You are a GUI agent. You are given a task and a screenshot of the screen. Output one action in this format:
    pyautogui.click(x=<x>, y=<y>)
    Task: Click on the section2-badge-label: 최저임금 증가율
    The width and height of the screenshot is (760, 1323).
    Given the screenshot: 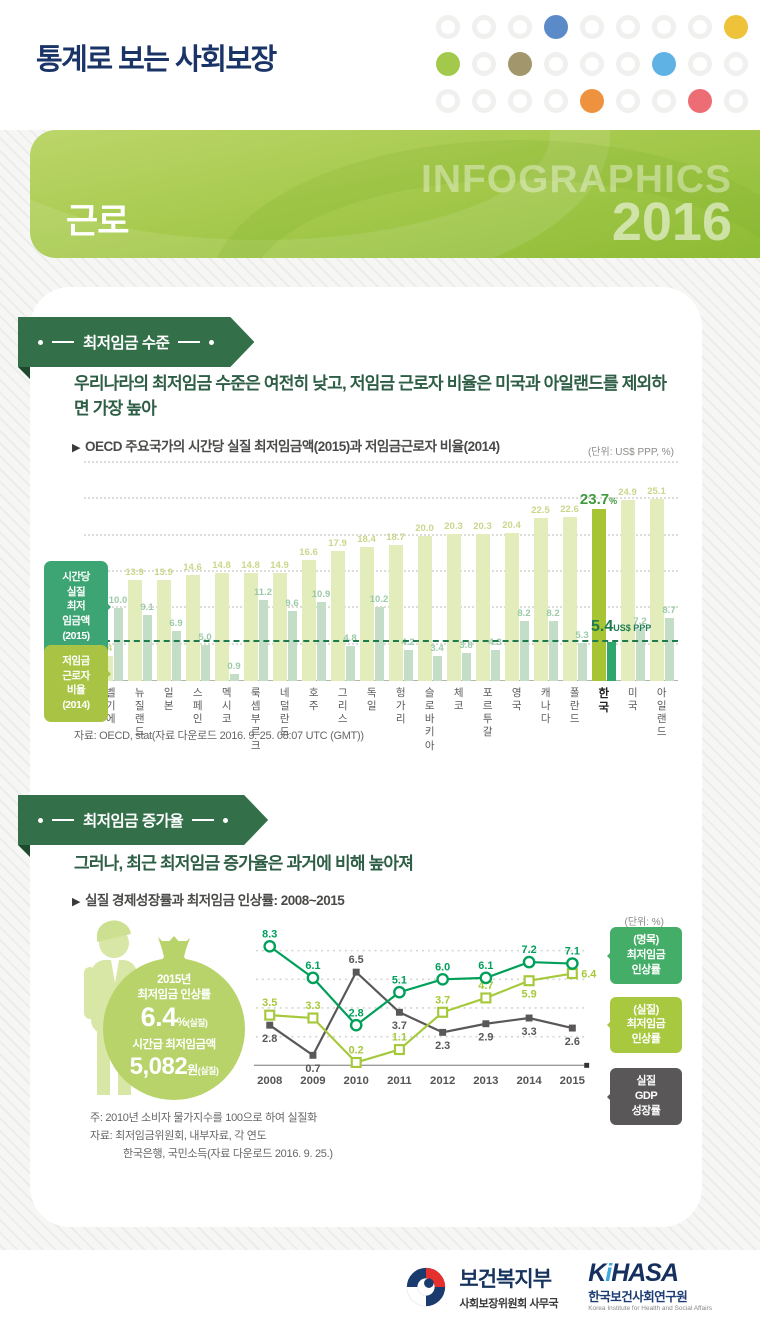 What is the action you would take?
    pyautogui.click(x=133, y=821)
    